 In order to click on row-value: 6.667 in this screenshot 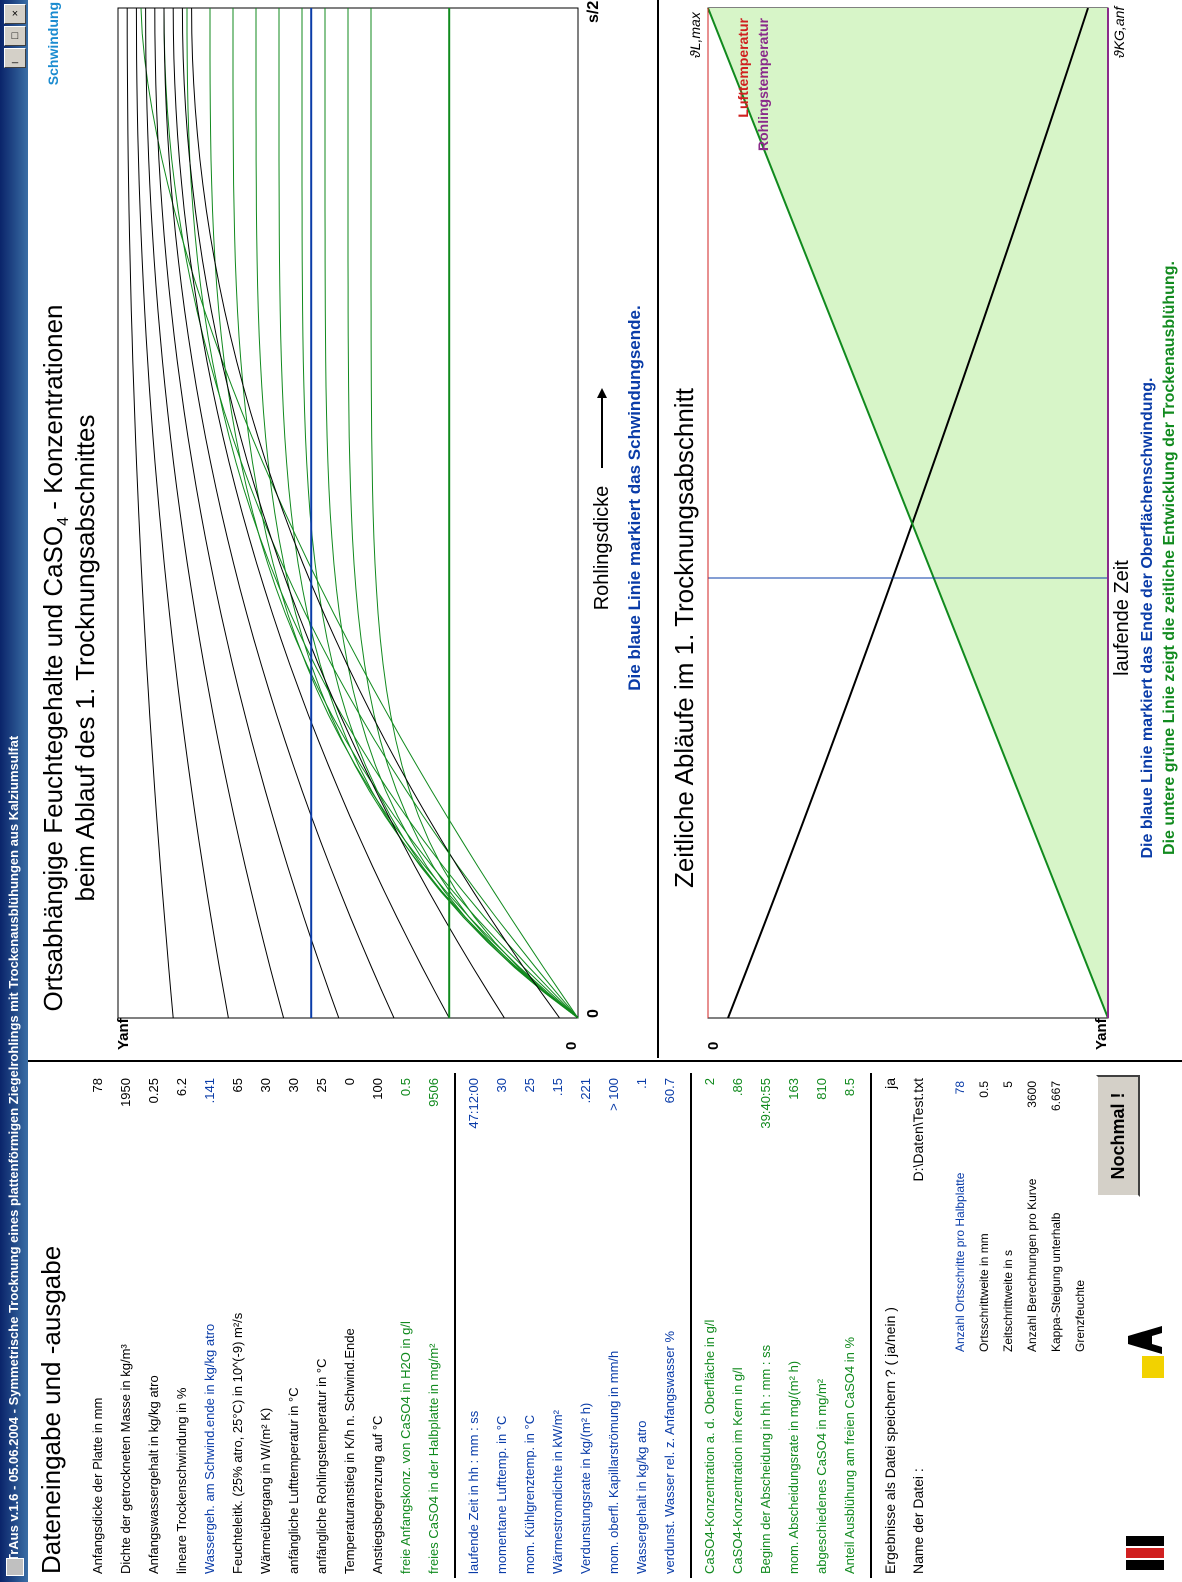, I will do `click(1056, 1096)`.